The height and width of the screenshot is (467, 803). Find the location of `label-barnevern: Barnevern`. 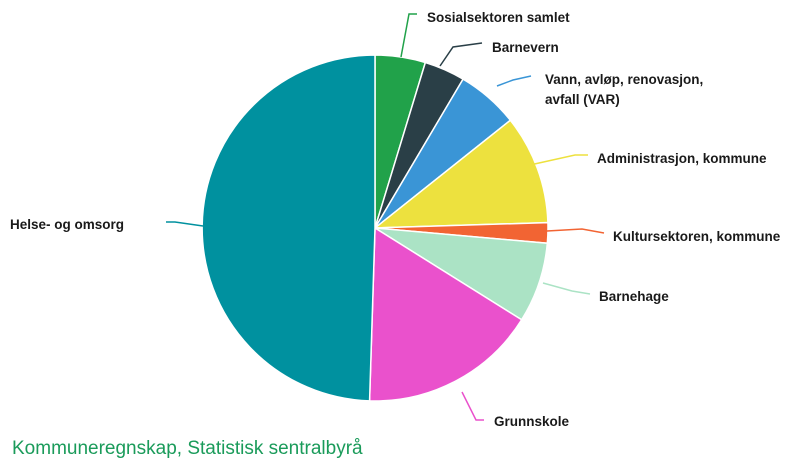

label-barnevern: Barnevern is located at coordinates (525, 47).